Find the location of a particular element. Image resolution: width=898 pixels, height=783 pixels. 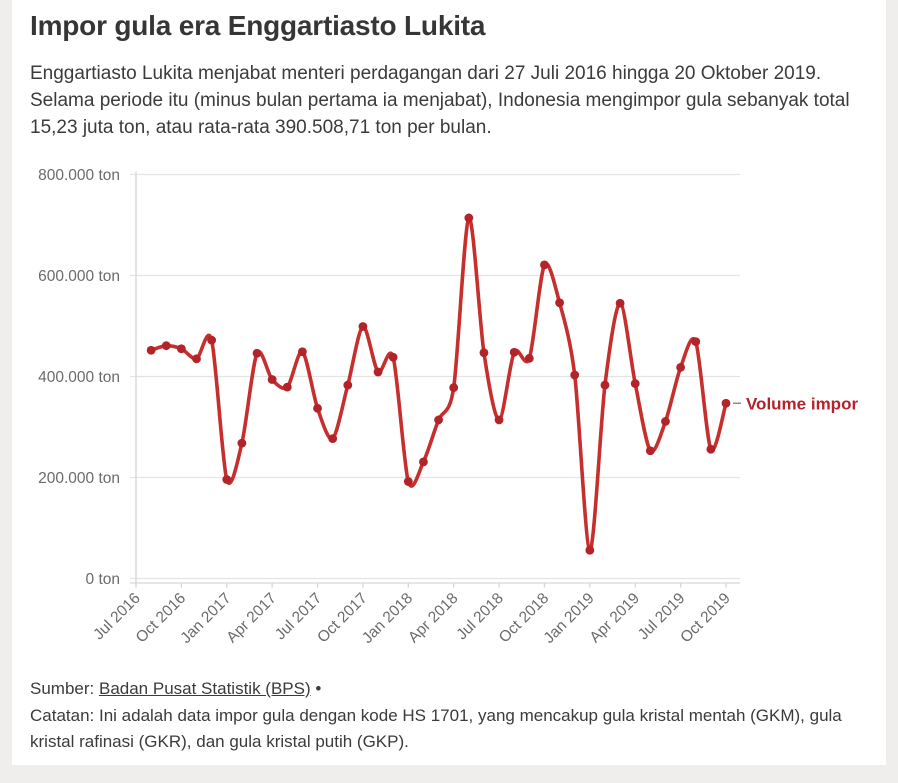

x-axis-tick-label: Apr 2019 is located at coordinates (615, 618).